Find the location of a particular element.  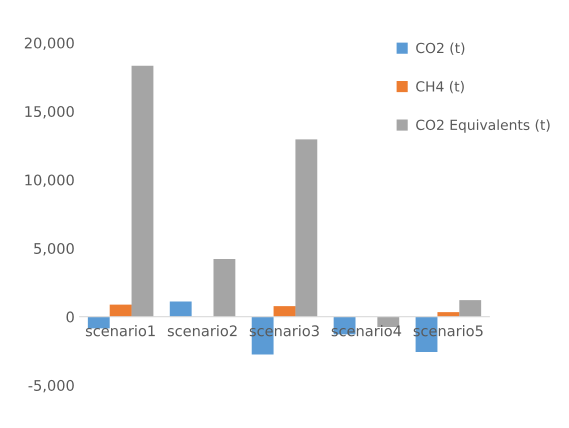

x-tick-label: scenario2 is located at coordinates (202, 330).